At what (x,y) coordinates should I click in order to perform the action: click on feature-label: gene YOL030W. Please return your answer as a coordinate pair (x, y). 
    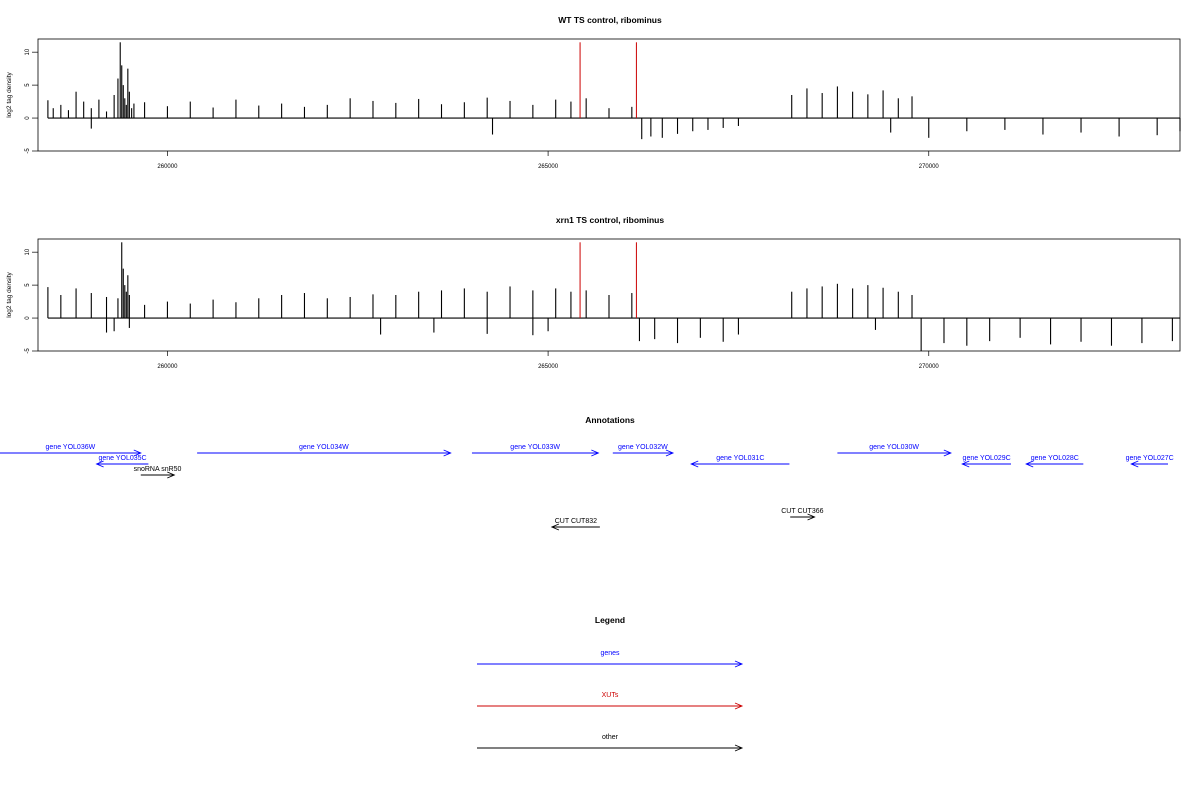
    Looking at the image, I should click on (894, 447).